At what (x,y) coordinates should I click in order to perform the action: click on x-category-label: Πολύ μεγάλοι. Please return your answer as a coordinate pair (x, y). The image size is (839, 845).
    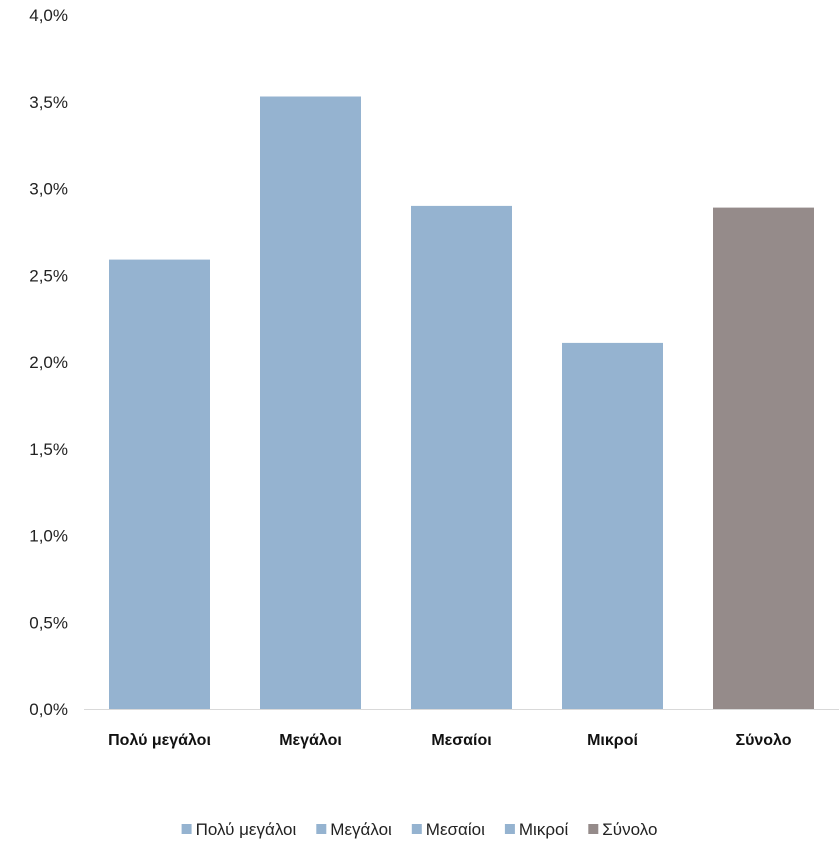
    Looking at the image, I should click on (159, 740).